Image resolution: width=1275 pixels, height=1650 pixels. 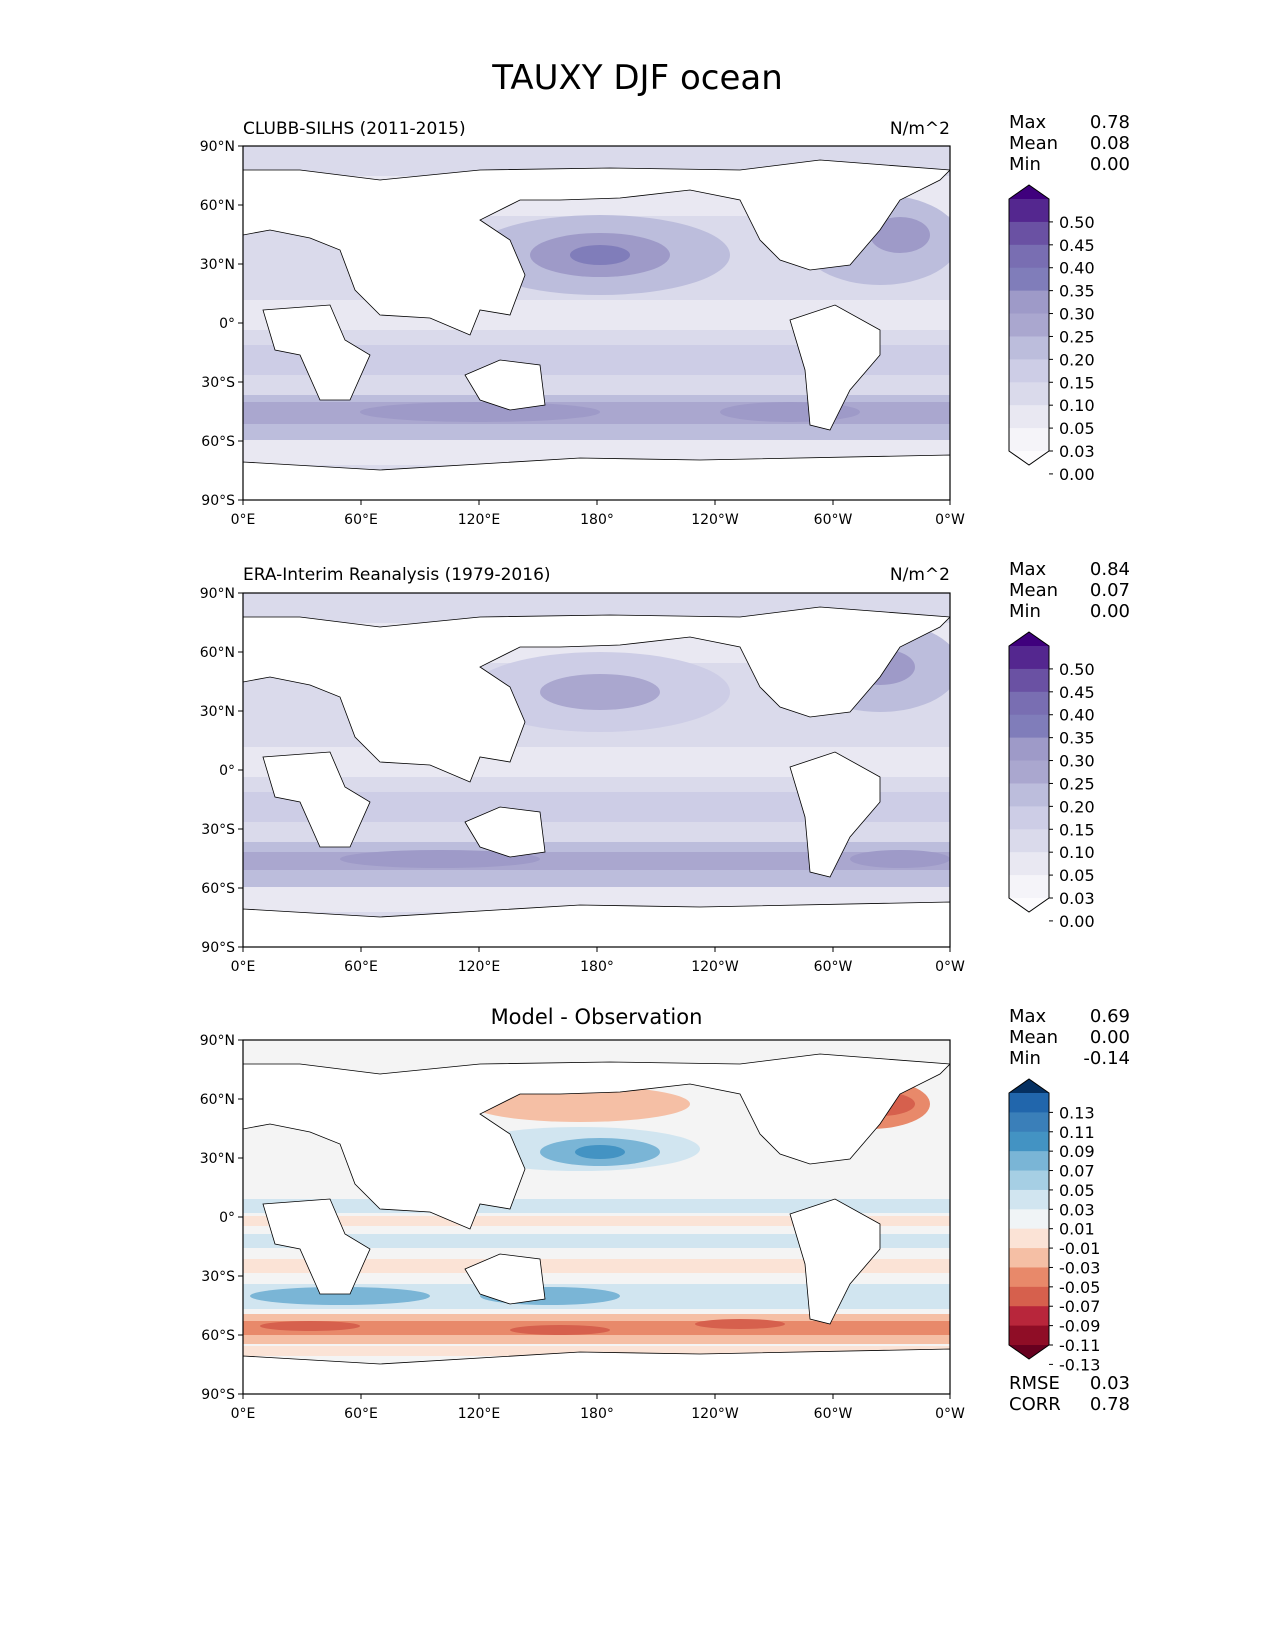 What do you see at coordinates (354, 129) in the screenshot?
I see `panel-1-title: CLUBB-SILHS (2011-2015)` at bounding box center [354, 129].